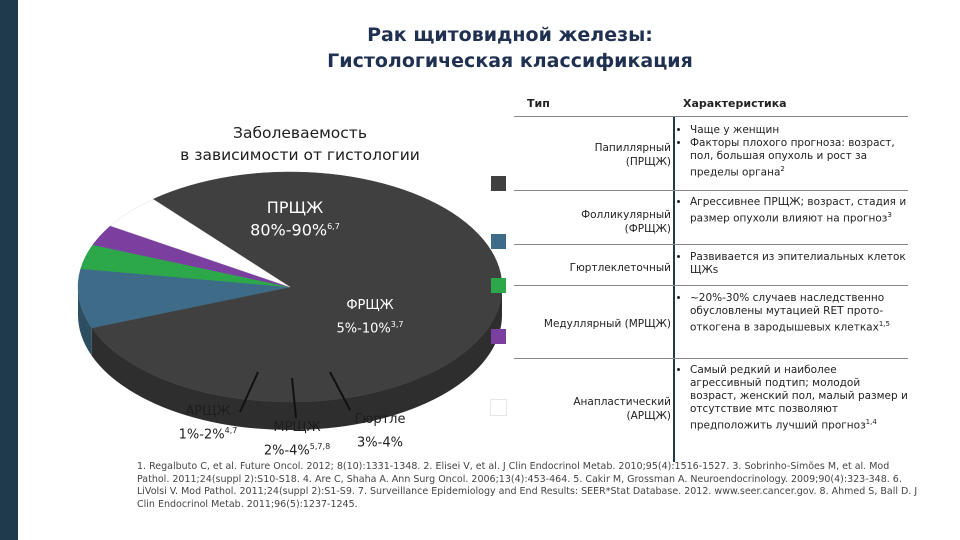 The image size is (960, 540). Describe the element at coordinates (711, 116) in the screenshot. I see `table-header-rule` at that location.